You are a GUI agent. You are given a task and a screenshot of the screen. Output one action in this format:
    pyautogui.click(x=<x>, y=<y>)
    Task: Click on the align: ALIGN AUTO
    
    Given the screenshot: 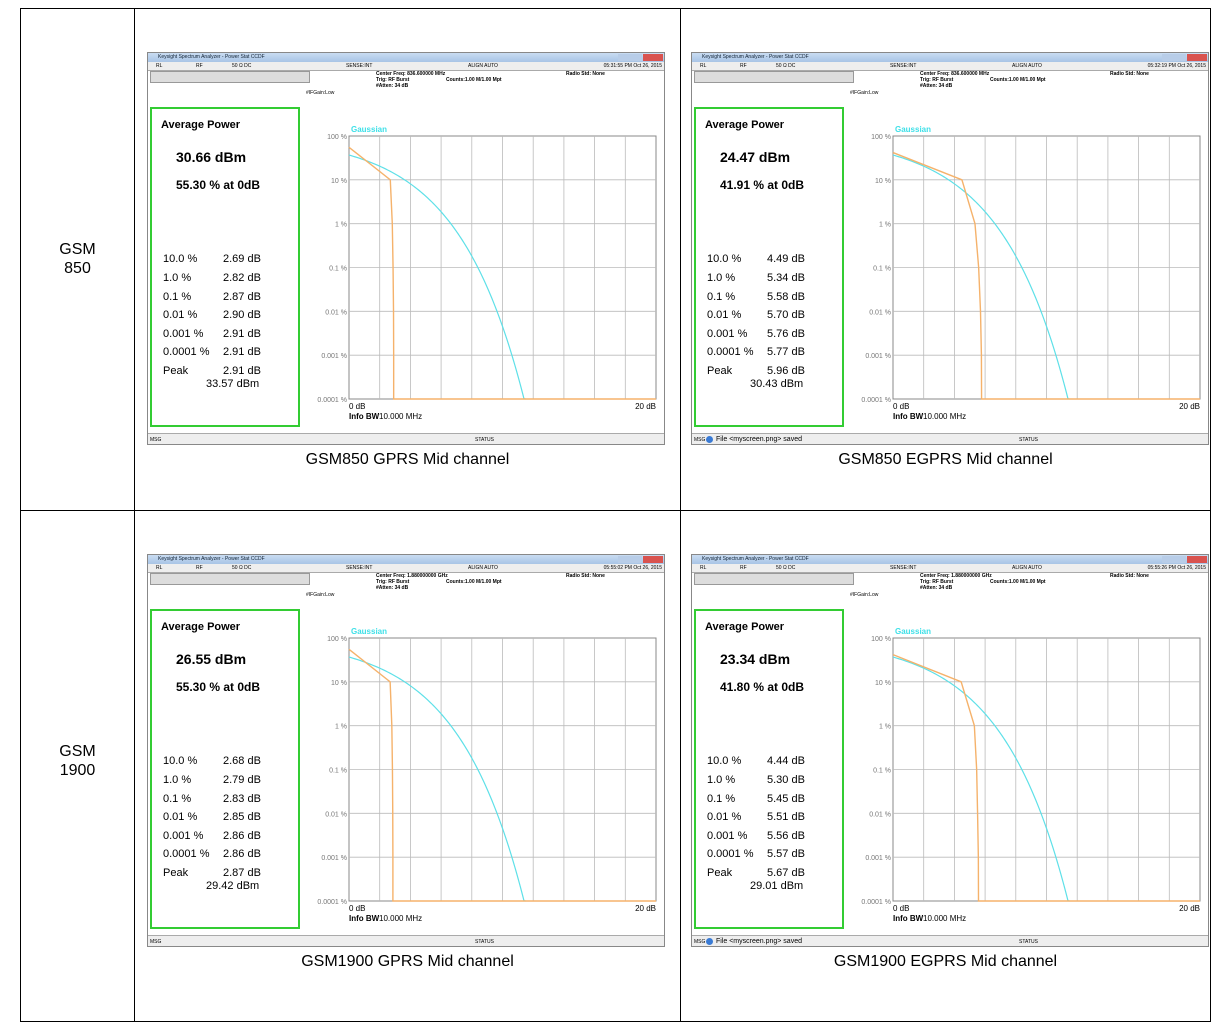 What is the action you would take?
    pyautogui.click(x=1027, y=66)
    